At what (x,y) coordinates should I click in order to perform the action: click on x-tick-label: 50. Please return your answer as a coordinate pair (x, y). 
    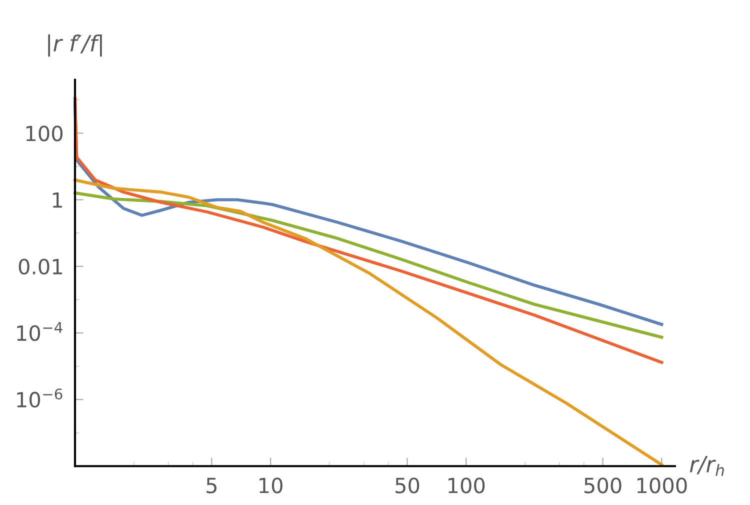
    Looking at the image, I should click on (408, 486).